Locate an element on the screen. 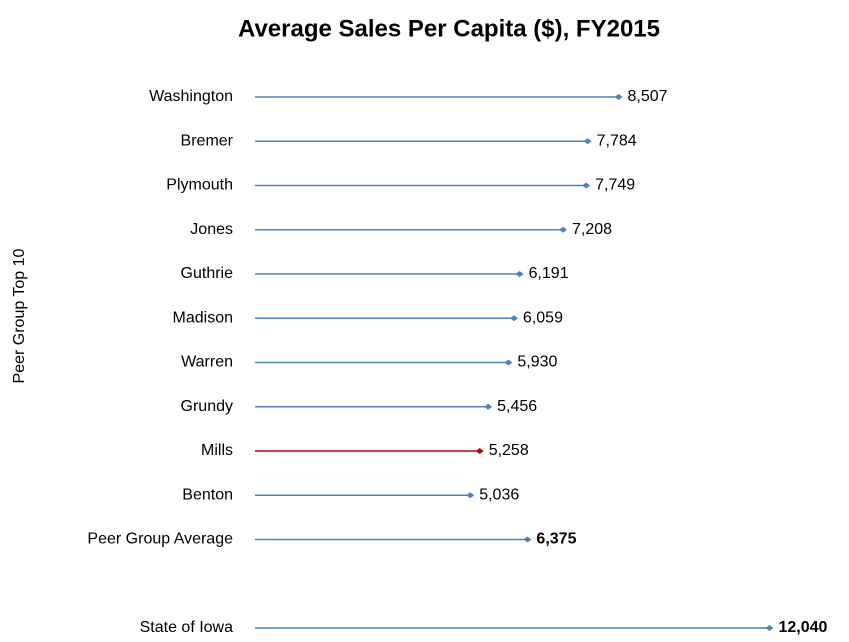 The width and height of the screenshot is (849, 642). value-label: 7,784 is located at coordinates (617, 140).